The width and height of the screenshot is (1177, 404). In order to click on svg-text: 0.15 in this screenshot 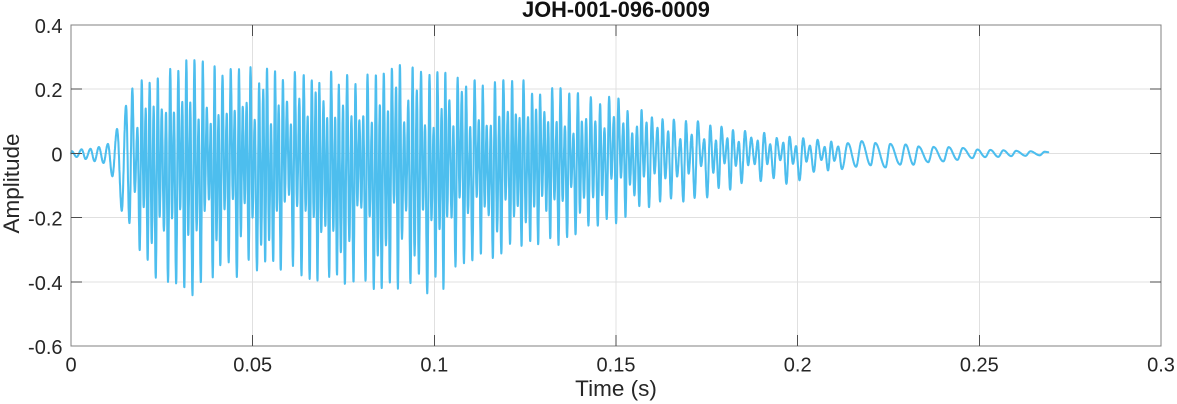, I will do `click(616, 366)`.